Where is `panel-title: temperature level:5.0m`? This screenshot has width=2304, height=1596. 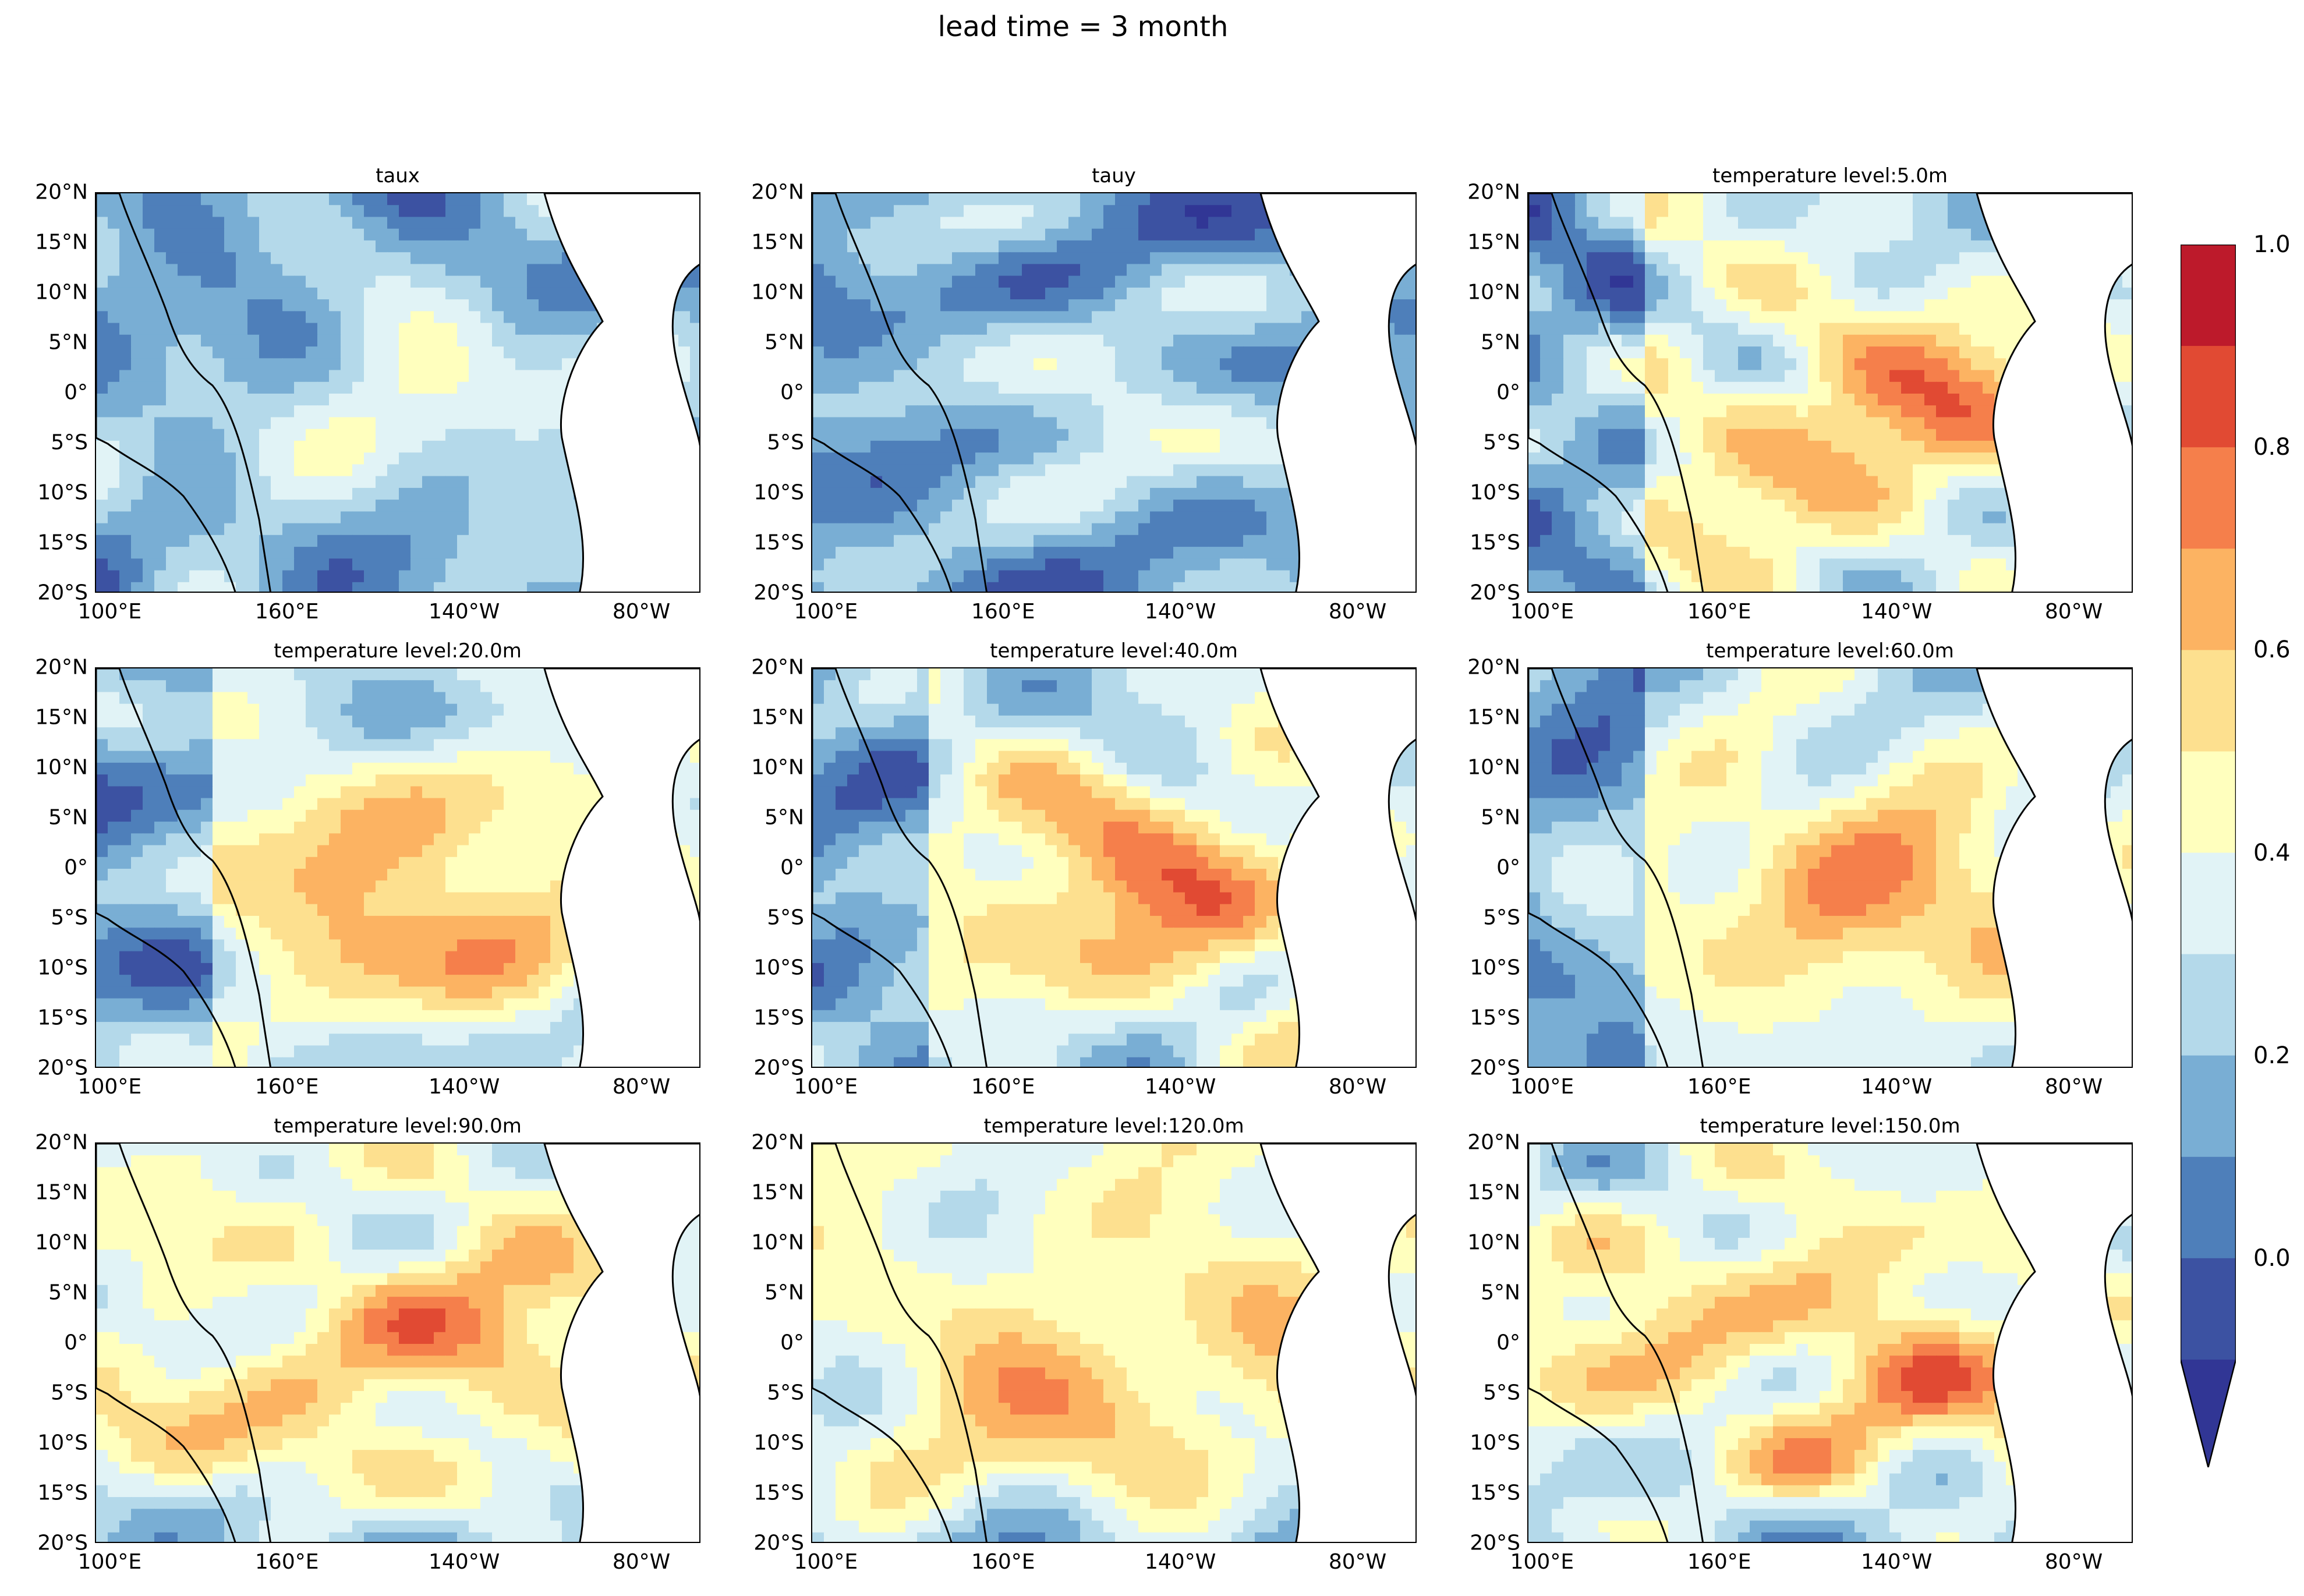
panel-title: temperature level:5.0m is located at coordinates (1830, 175).